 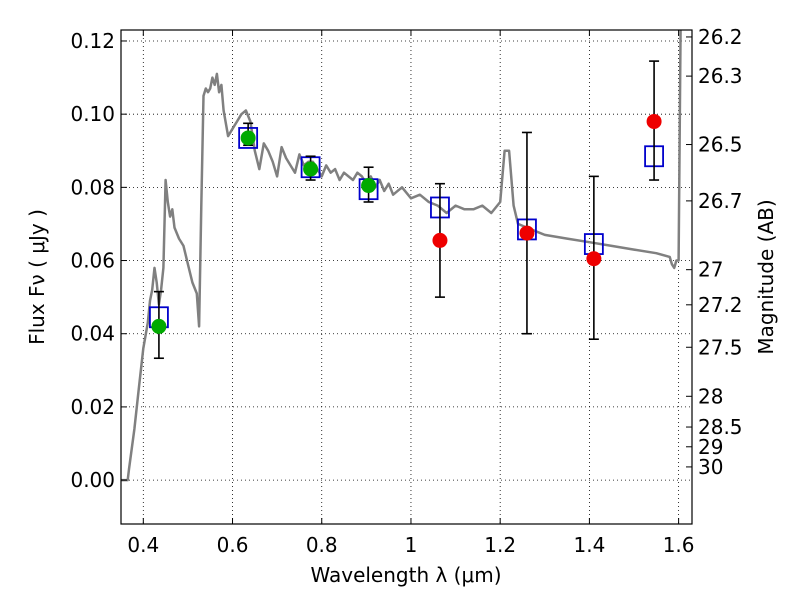 I want to click on mag-tick-label: 26.3, so click(x=720, y=76).